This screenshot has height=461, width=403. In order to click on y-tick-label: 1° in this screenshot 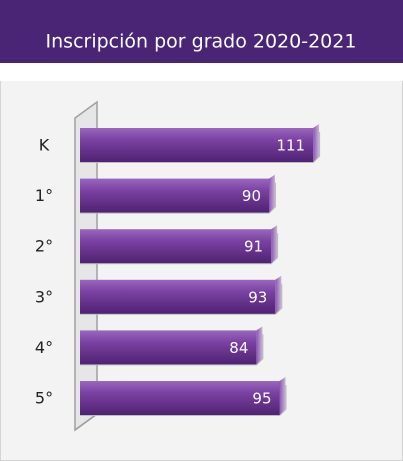, I will do `click(44, 195)`.